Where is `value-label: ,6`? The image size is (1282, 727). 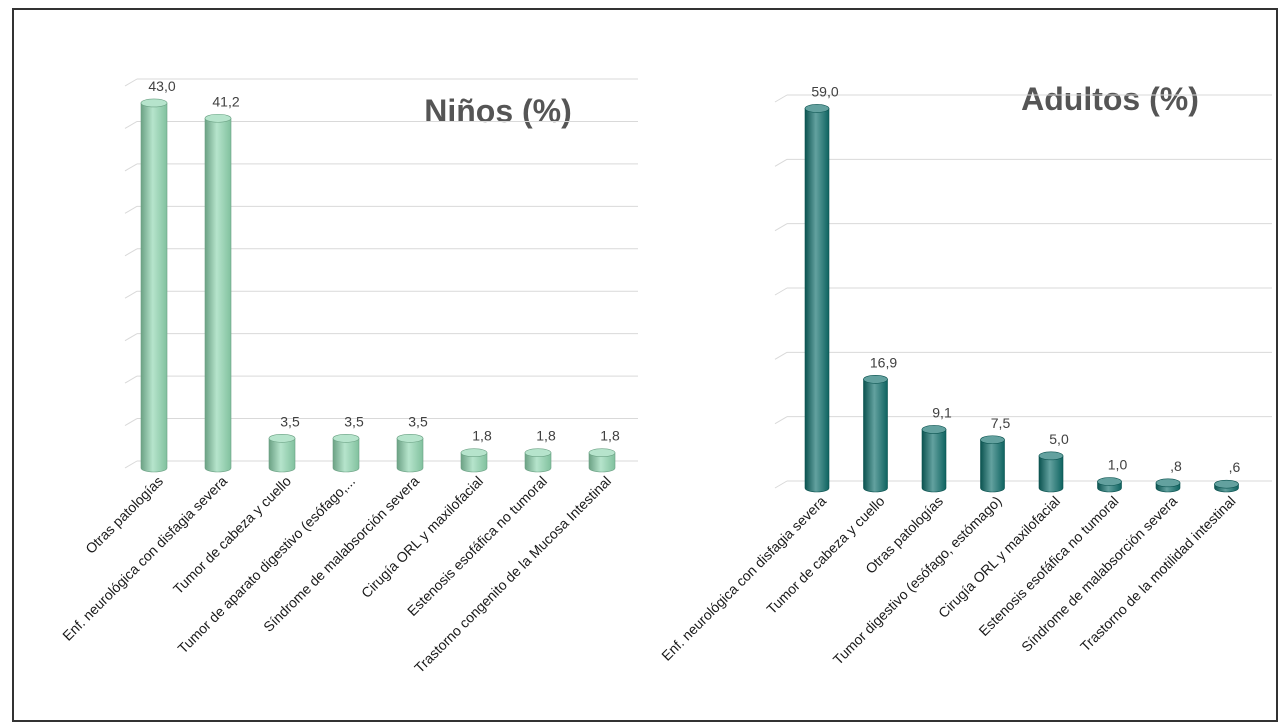 value-label: ,6 is located at coordinates (1235, 467).